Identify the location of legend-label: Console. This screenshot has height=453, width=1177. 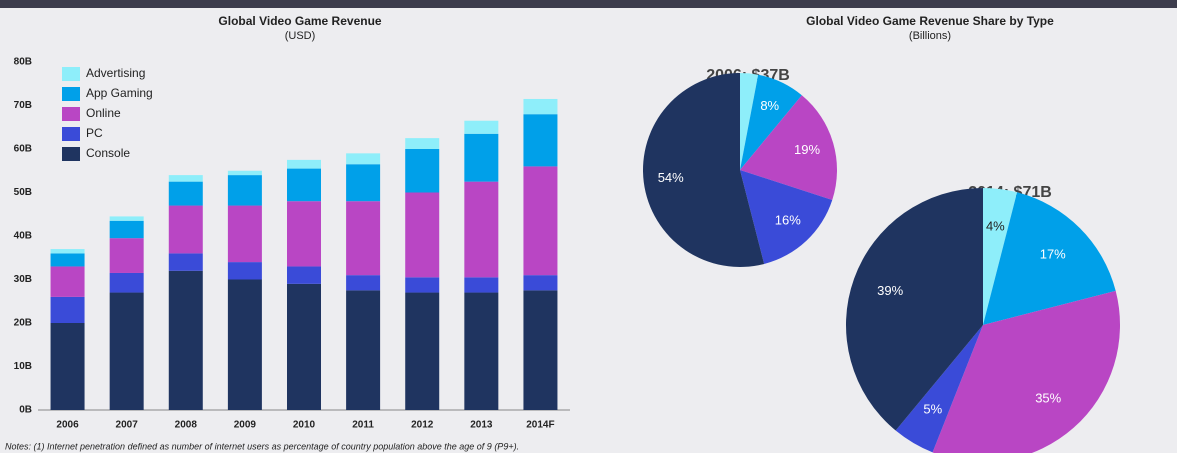
(108, 153).